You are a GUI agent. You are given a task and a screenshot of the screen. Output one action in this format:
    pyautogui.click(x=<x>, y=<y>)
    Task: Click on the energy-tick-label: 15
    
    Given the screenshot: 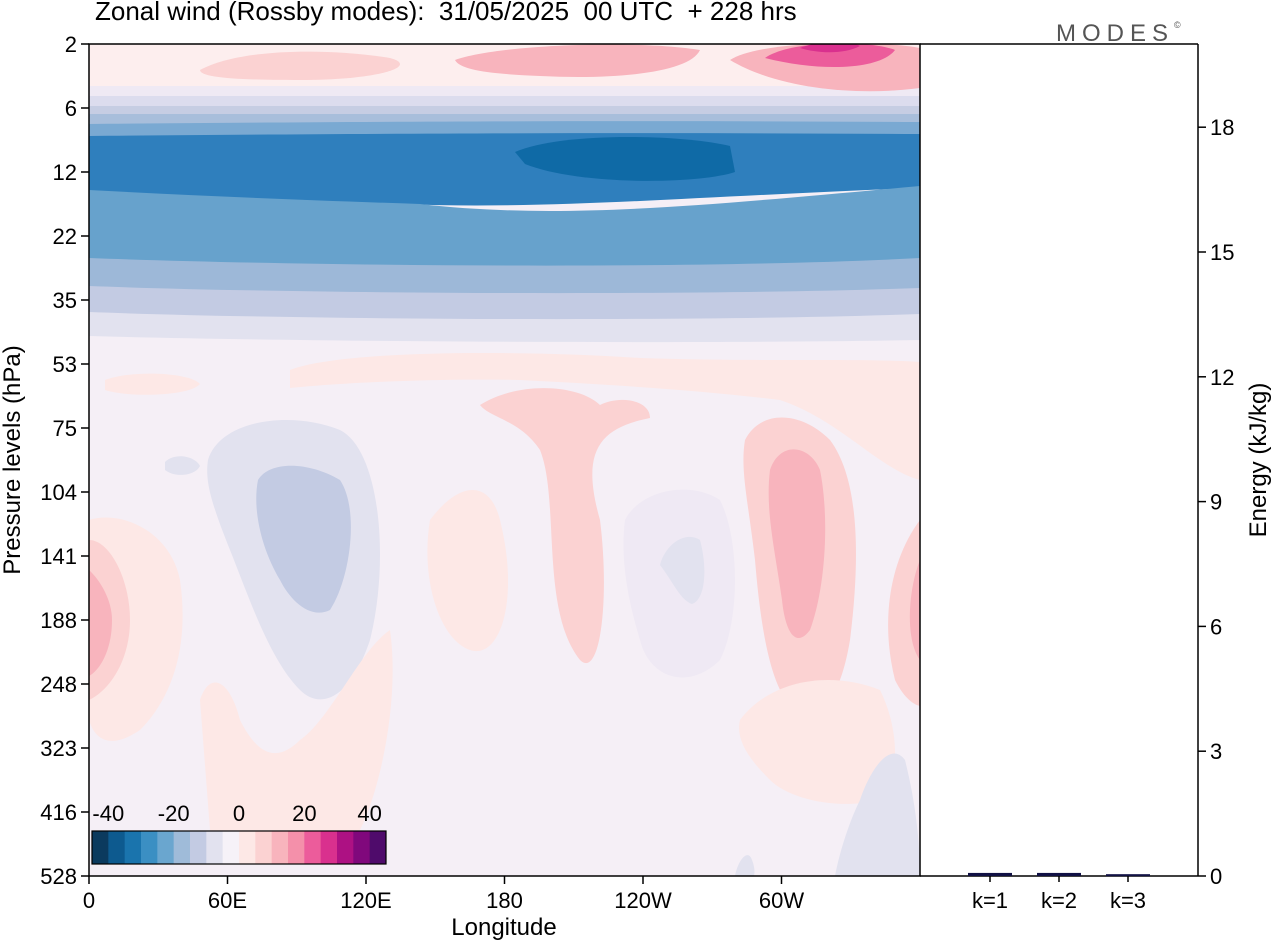 What is the action you would take?
    pyautogui.click(x=1222, y=252)
    